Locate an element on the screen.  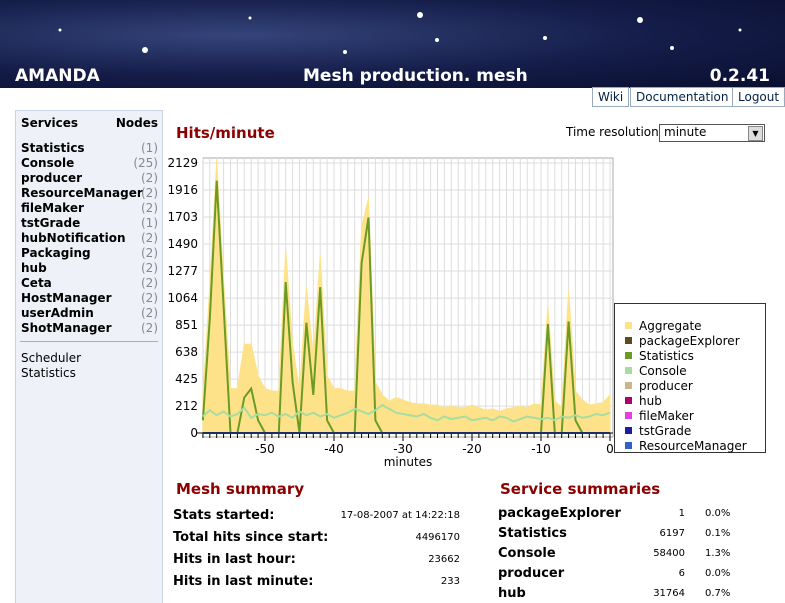
summary-value: 4496170 is located at coordinates (437, 537).